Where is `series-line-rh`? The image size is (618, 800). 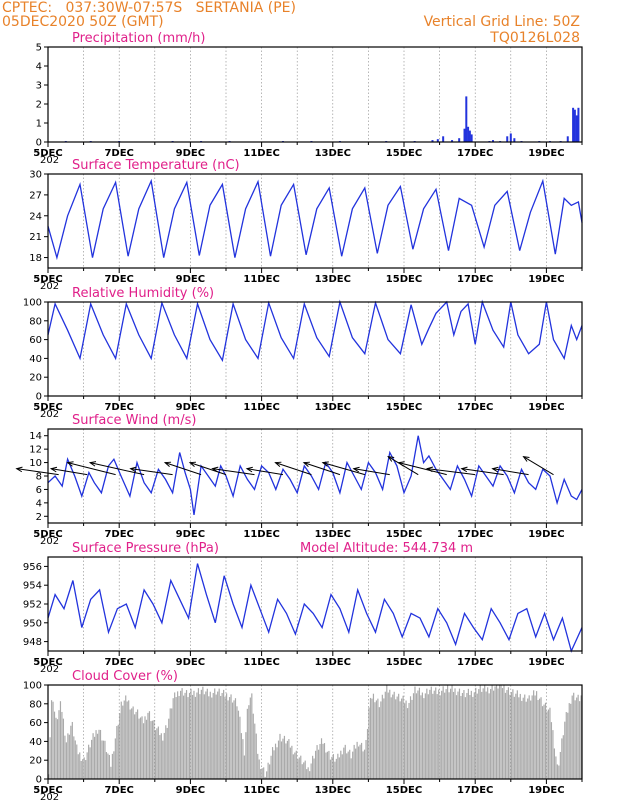
series-line-rh is located at coordinates (315, 331).